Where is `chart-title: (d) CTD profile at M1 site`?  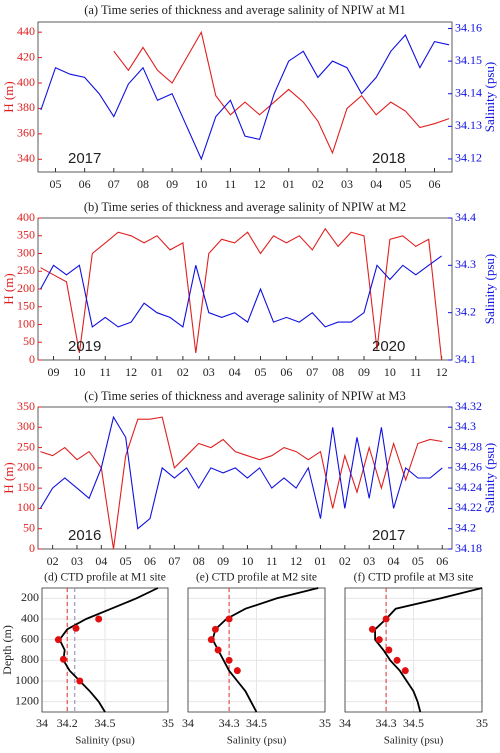
chart-title: (d) CTD profile at M1 site is located at coordinates (105, 578).